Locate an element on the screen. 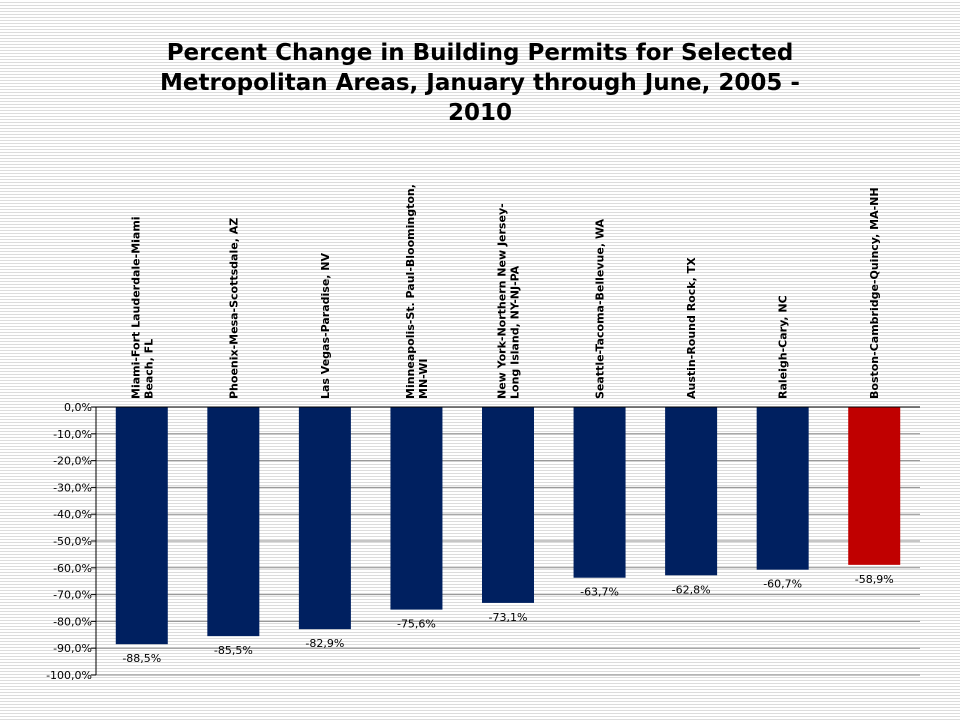 The width and height of the screenshot is (960, 720). y-tick-label: -50,0% is located at coordinates (72, 541).